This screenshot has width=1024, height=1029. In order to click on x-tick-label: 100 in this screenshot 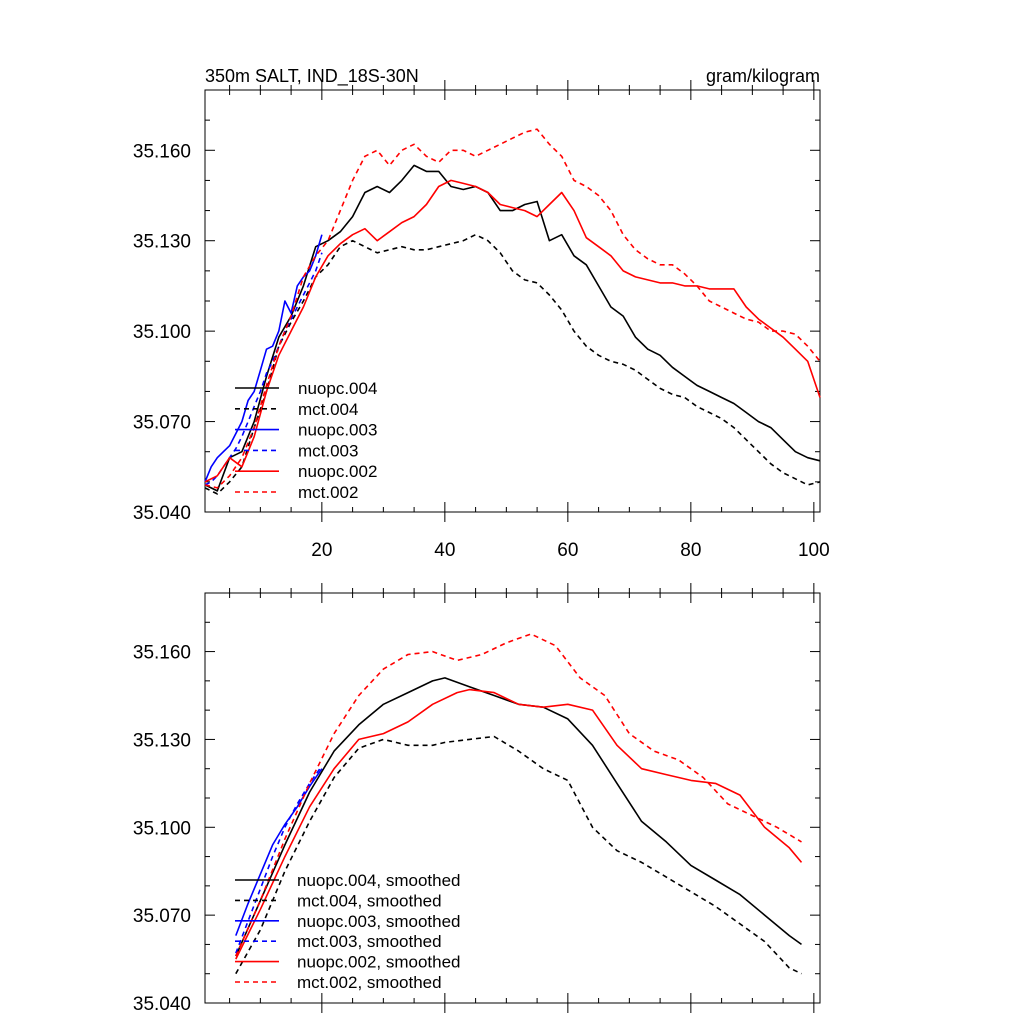, I will do `click(814, 550)`.